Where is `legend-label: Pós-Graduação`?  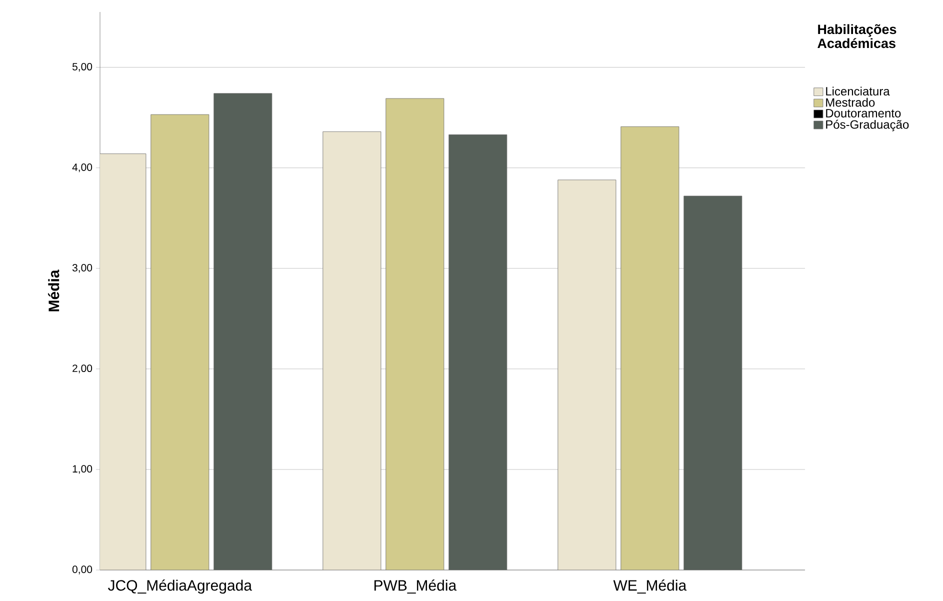 legend-label: Pós-Graduação is located at coordinates (867, 126).